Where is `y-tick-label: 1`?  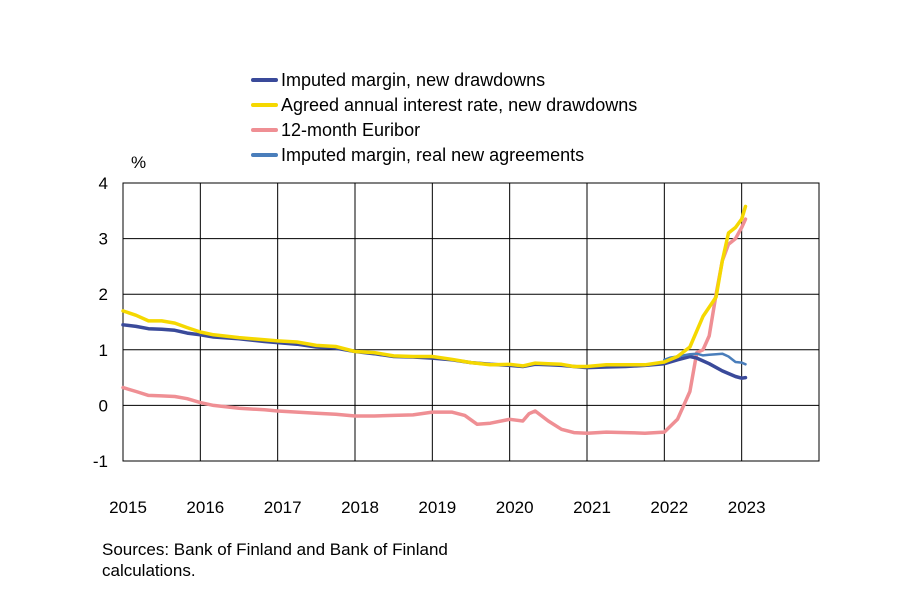
y-tick-label: 1 is located at coordinates (103, 350).